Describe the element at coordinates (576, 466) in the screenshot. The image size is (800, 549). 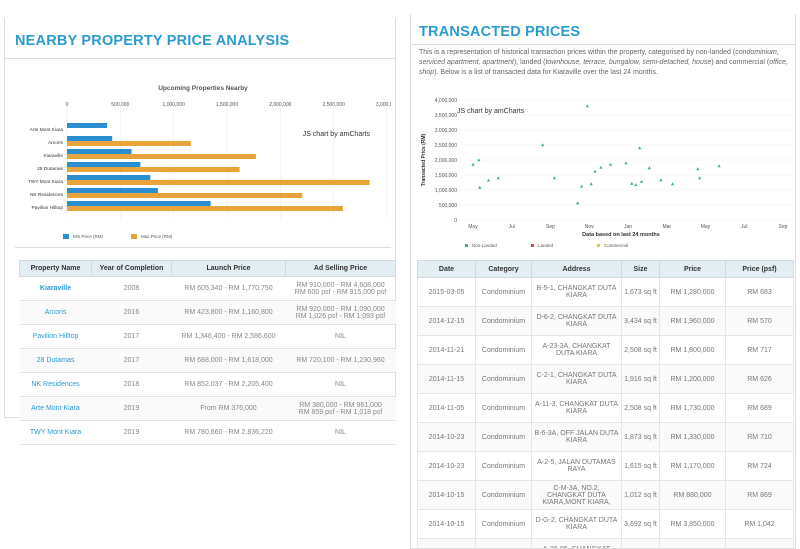
I see `address-cell: A-2-5, JALAN DUTAMAS RAYA` at that location.